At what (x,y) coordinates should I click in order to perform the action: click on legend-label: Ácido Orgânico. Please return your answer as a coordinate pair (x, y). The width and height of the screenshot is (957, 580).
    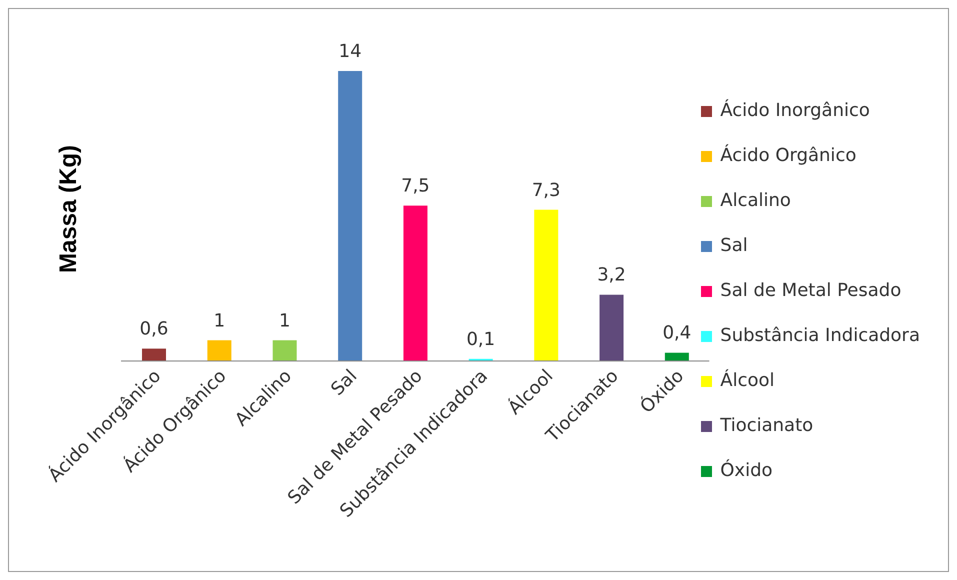
    Looking at the image, I should click on (788, 155).